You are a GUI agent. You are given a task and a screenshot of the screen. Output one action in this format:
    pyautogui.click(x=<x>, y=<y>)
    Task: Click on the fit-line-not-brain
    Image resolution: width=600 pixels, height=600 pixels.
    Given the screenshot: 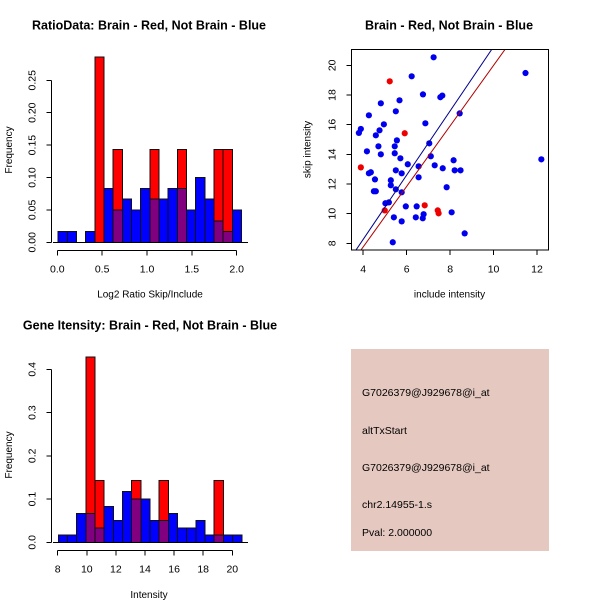 What is the action you would take?
    pyautogui.click(x=424, y=149)
    